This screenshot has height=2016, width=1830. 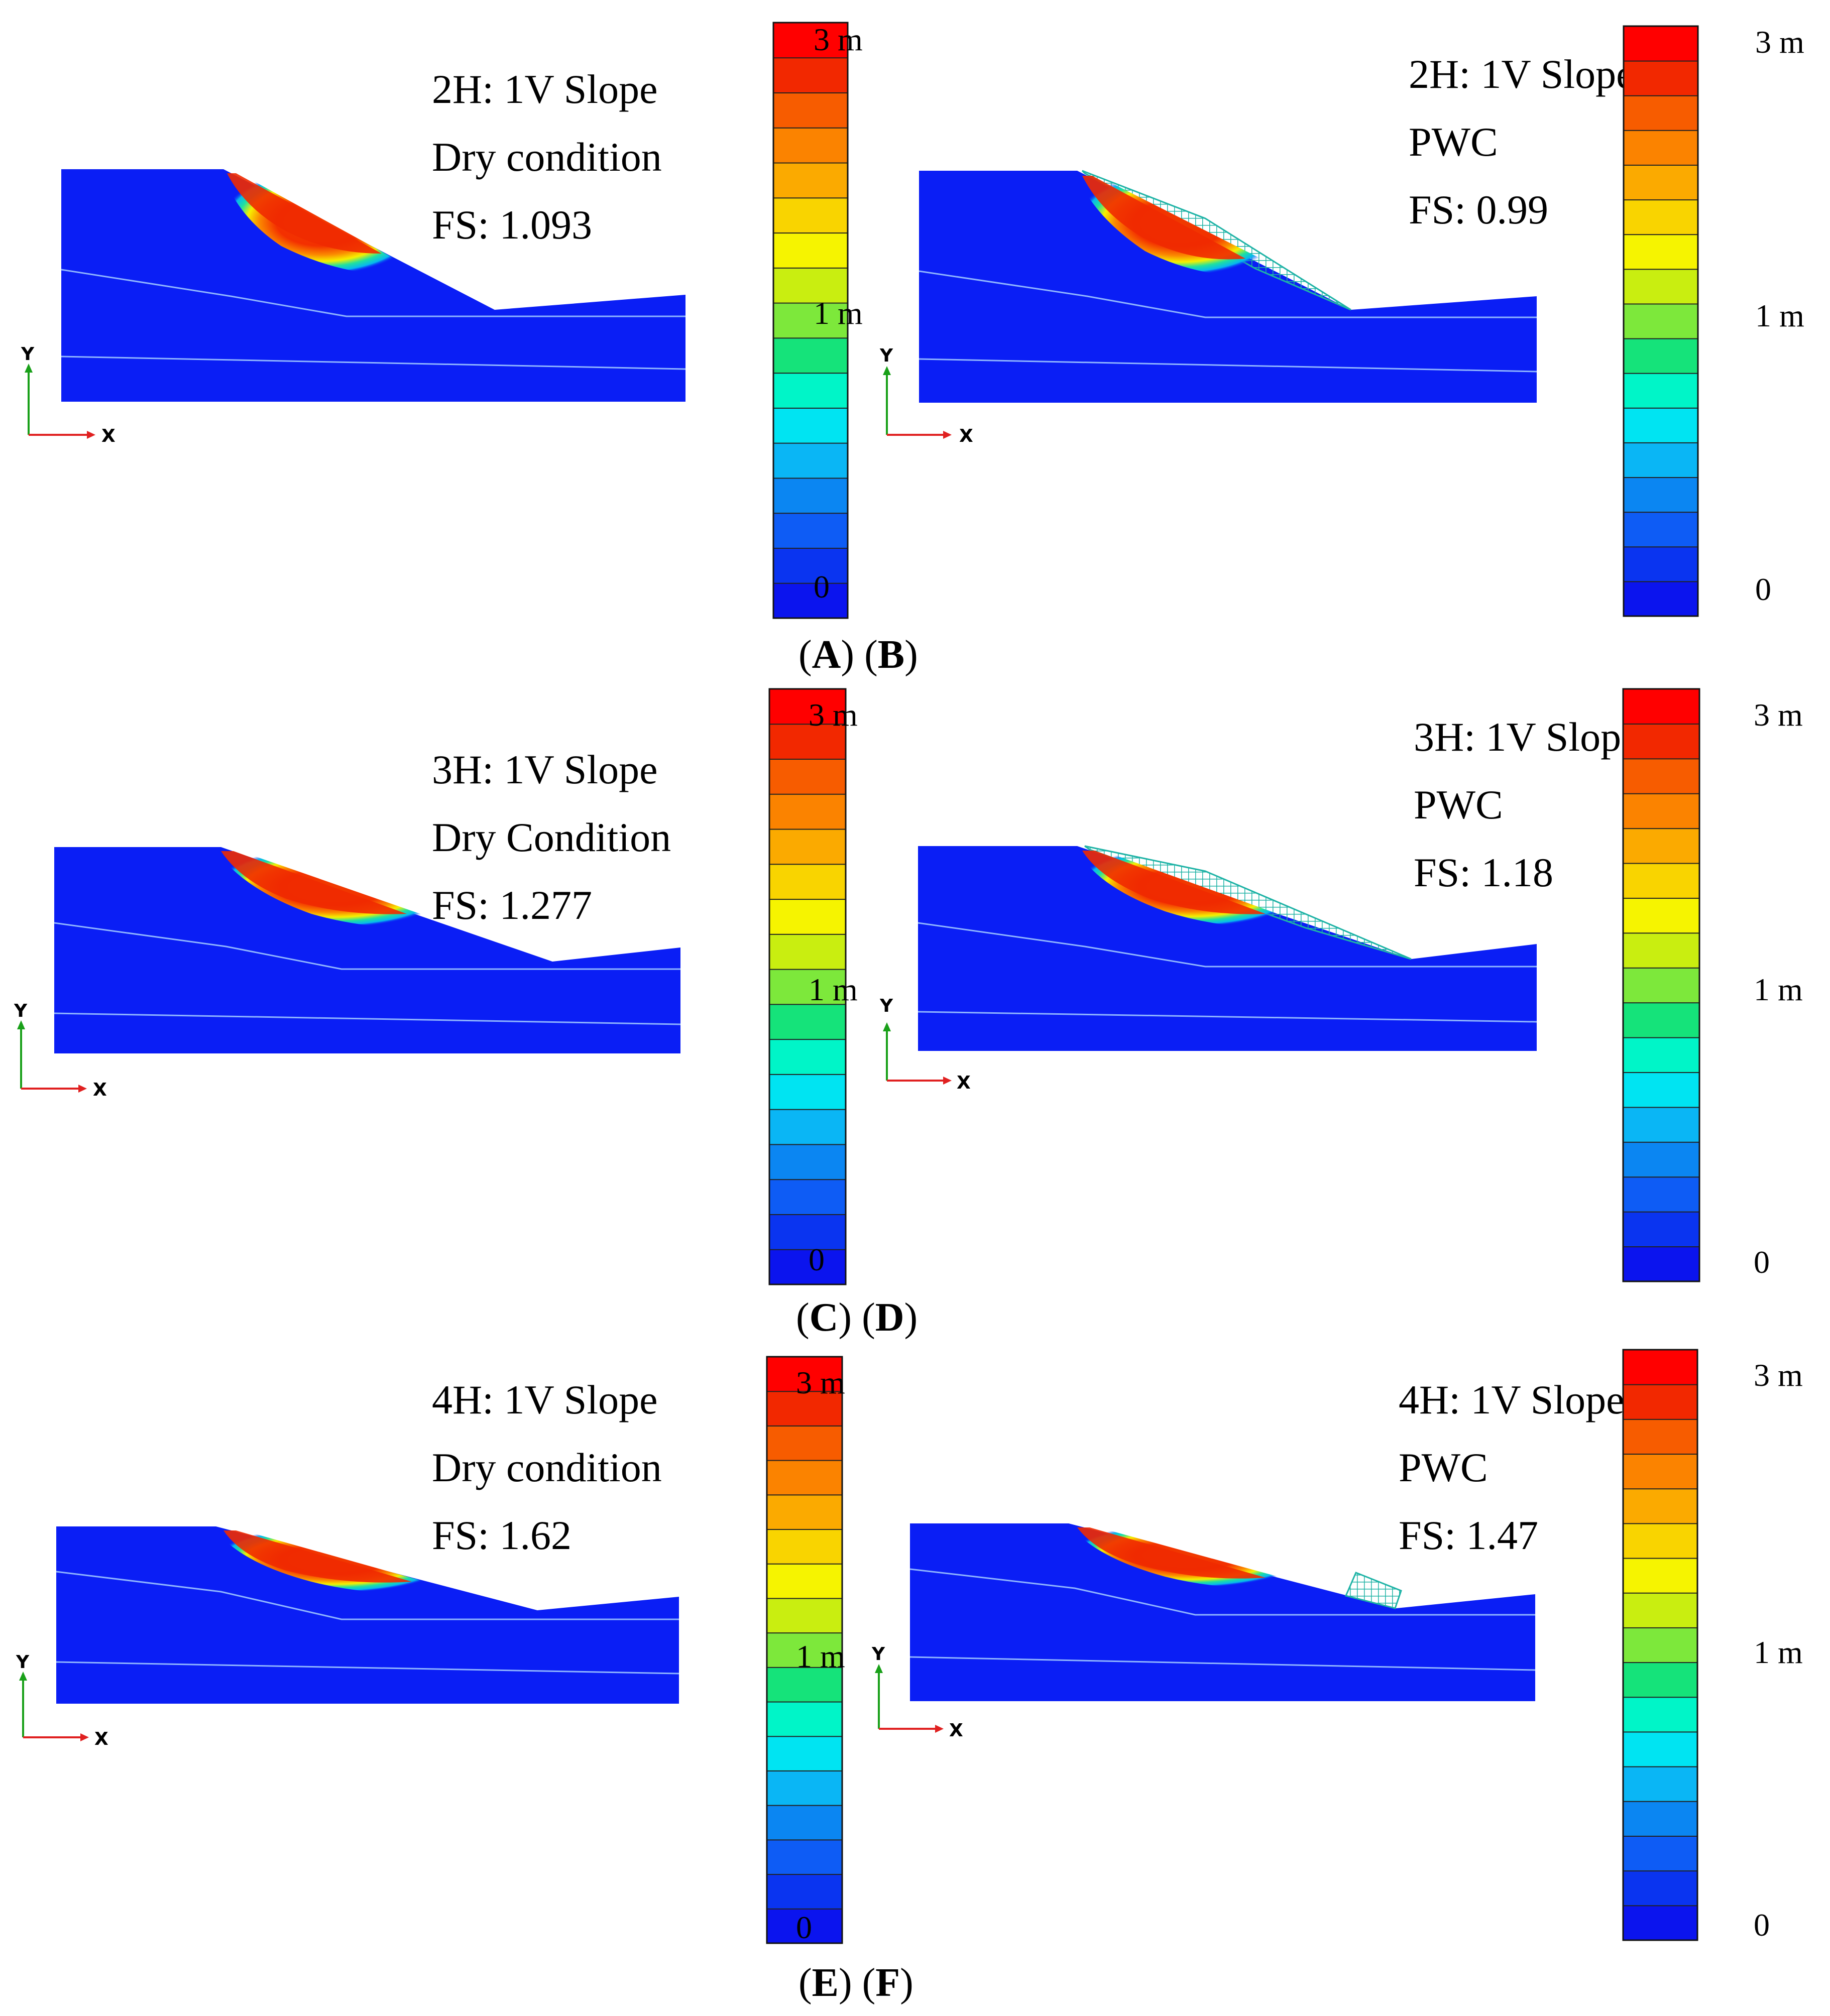 I want to click on caption-mid: ) (, so click(x=859, y=655).